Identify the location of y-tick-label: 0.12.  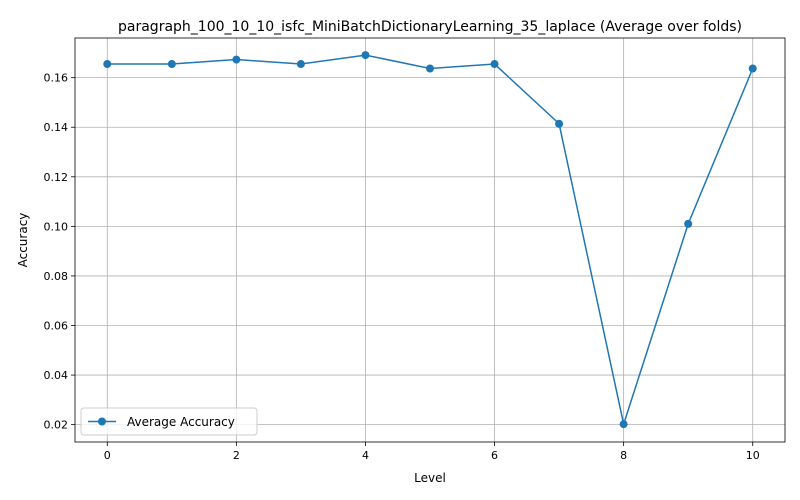
(56, 177).